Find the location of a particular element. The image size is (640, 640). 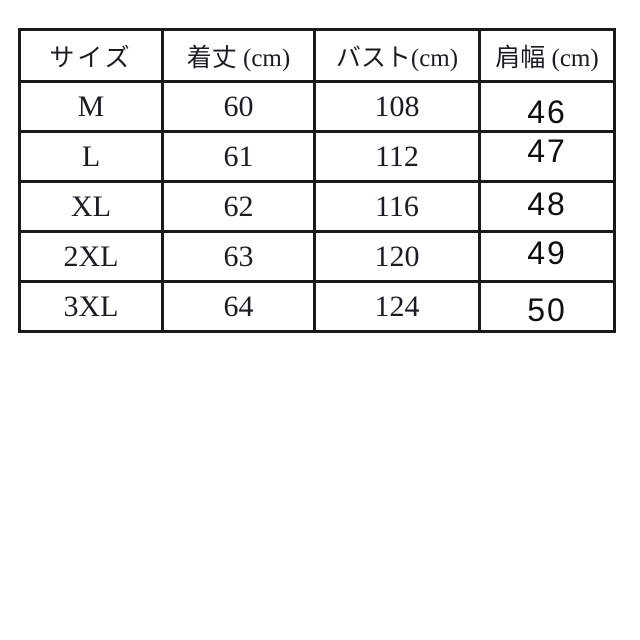

cell-shoulder: 46 is located at coordinates (547, 106).